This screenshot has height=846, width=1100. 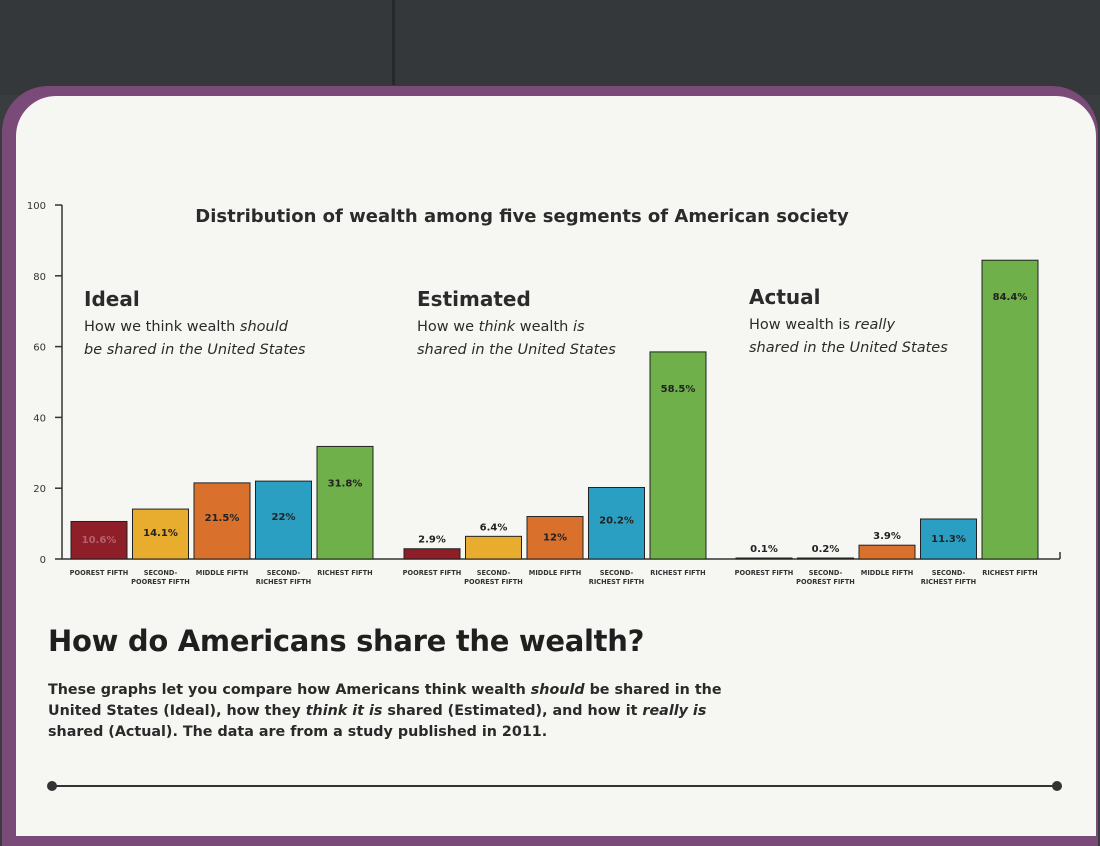 I want to click on bar-value-label: 20.2%, so click(x=616, y=521).